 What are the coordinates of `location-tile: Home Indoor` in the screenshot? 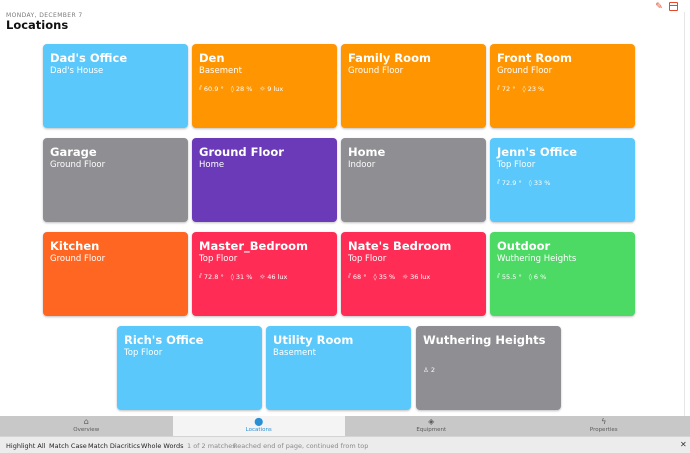 It's located at (413, 180).